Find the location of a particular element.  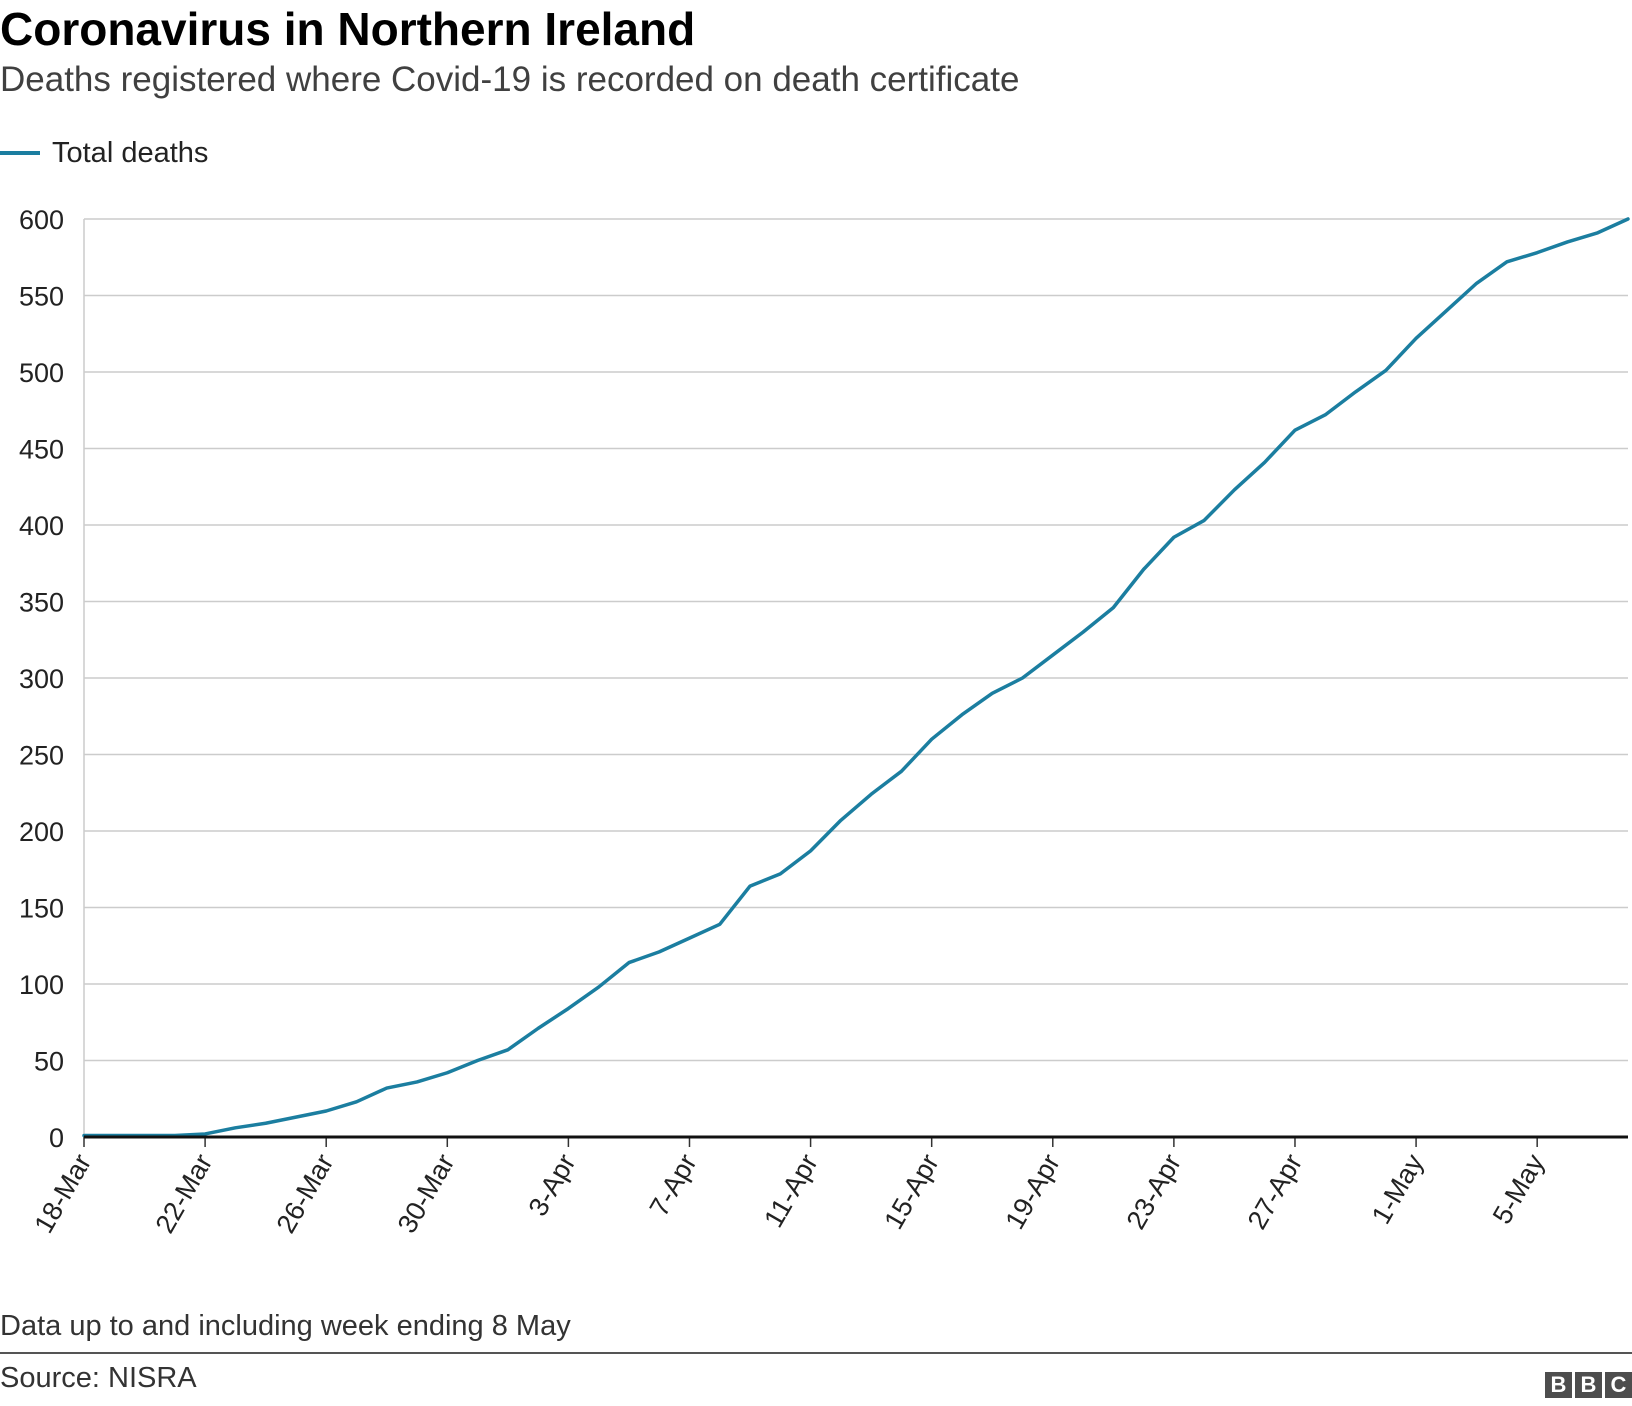

y-tick-label: 600 is located at coordinates (41, 220).